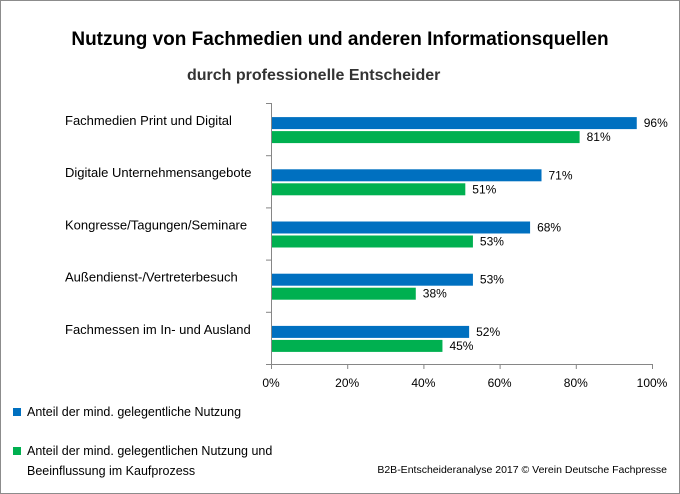  What do you see at coordinates (158, 329) in the screenshot?
I see `category-label: Fachmessen im In- und Ausland` at bounding box center [158, 329].